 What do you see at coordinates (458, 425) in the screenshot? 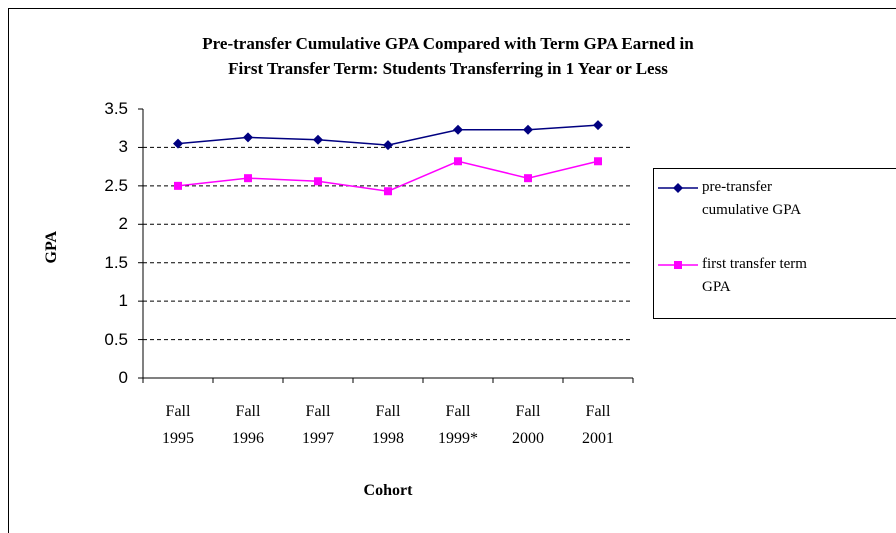
I see `x-tick-label: Fall 1999*` at bounding box center [458, 425].